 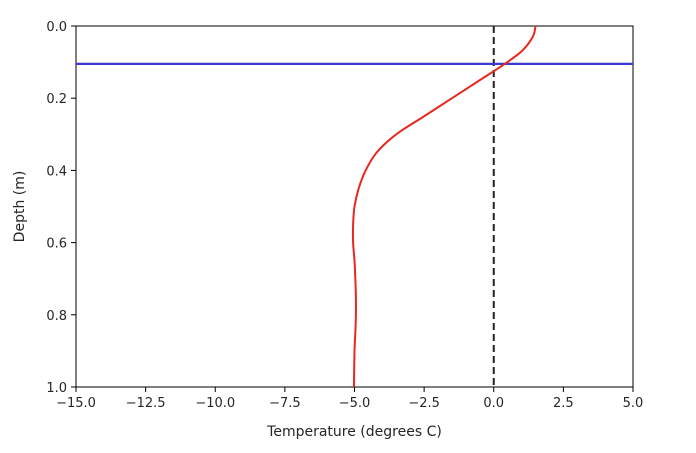 I want to click on y-axis-label: Depth (m), so click(x=20, y=207).